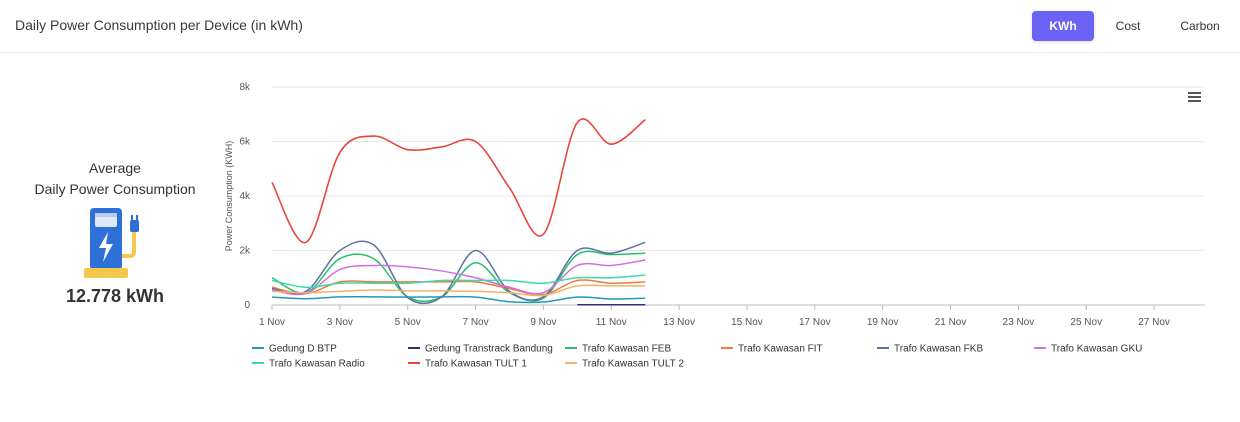 The width and height of the screenshot is (1240, 422). Describe the element at coordinates (1194, 97) in the screenshot. I see `chart-menu-icon` at that location.